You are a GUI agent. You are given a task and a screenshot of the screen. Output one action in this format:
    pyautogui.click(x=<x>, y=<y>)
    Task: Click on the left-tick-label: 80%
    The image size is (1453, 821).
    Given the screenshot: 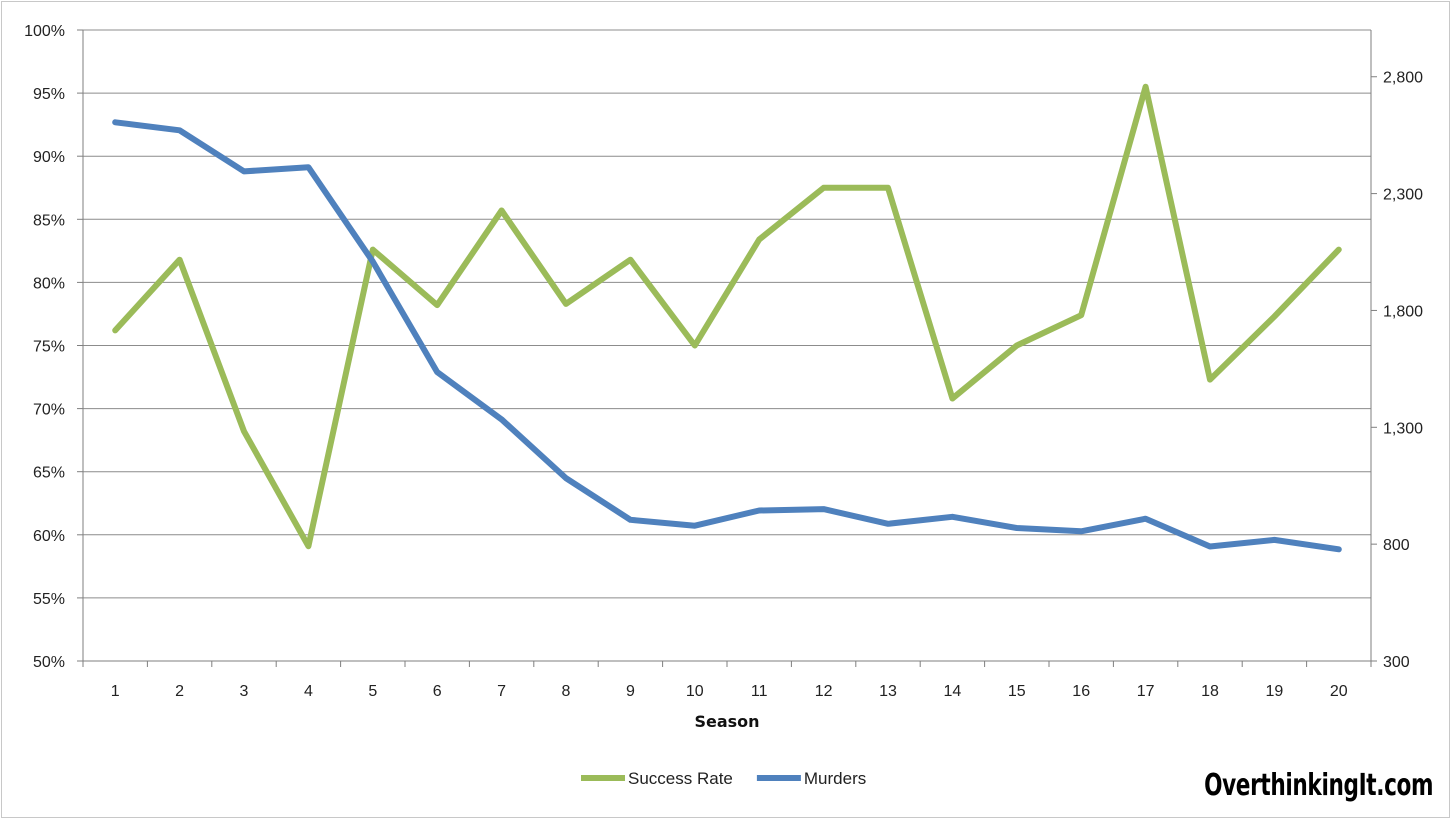 What is the action you would take?
    pyautogui.click(x=49, y=283)
    